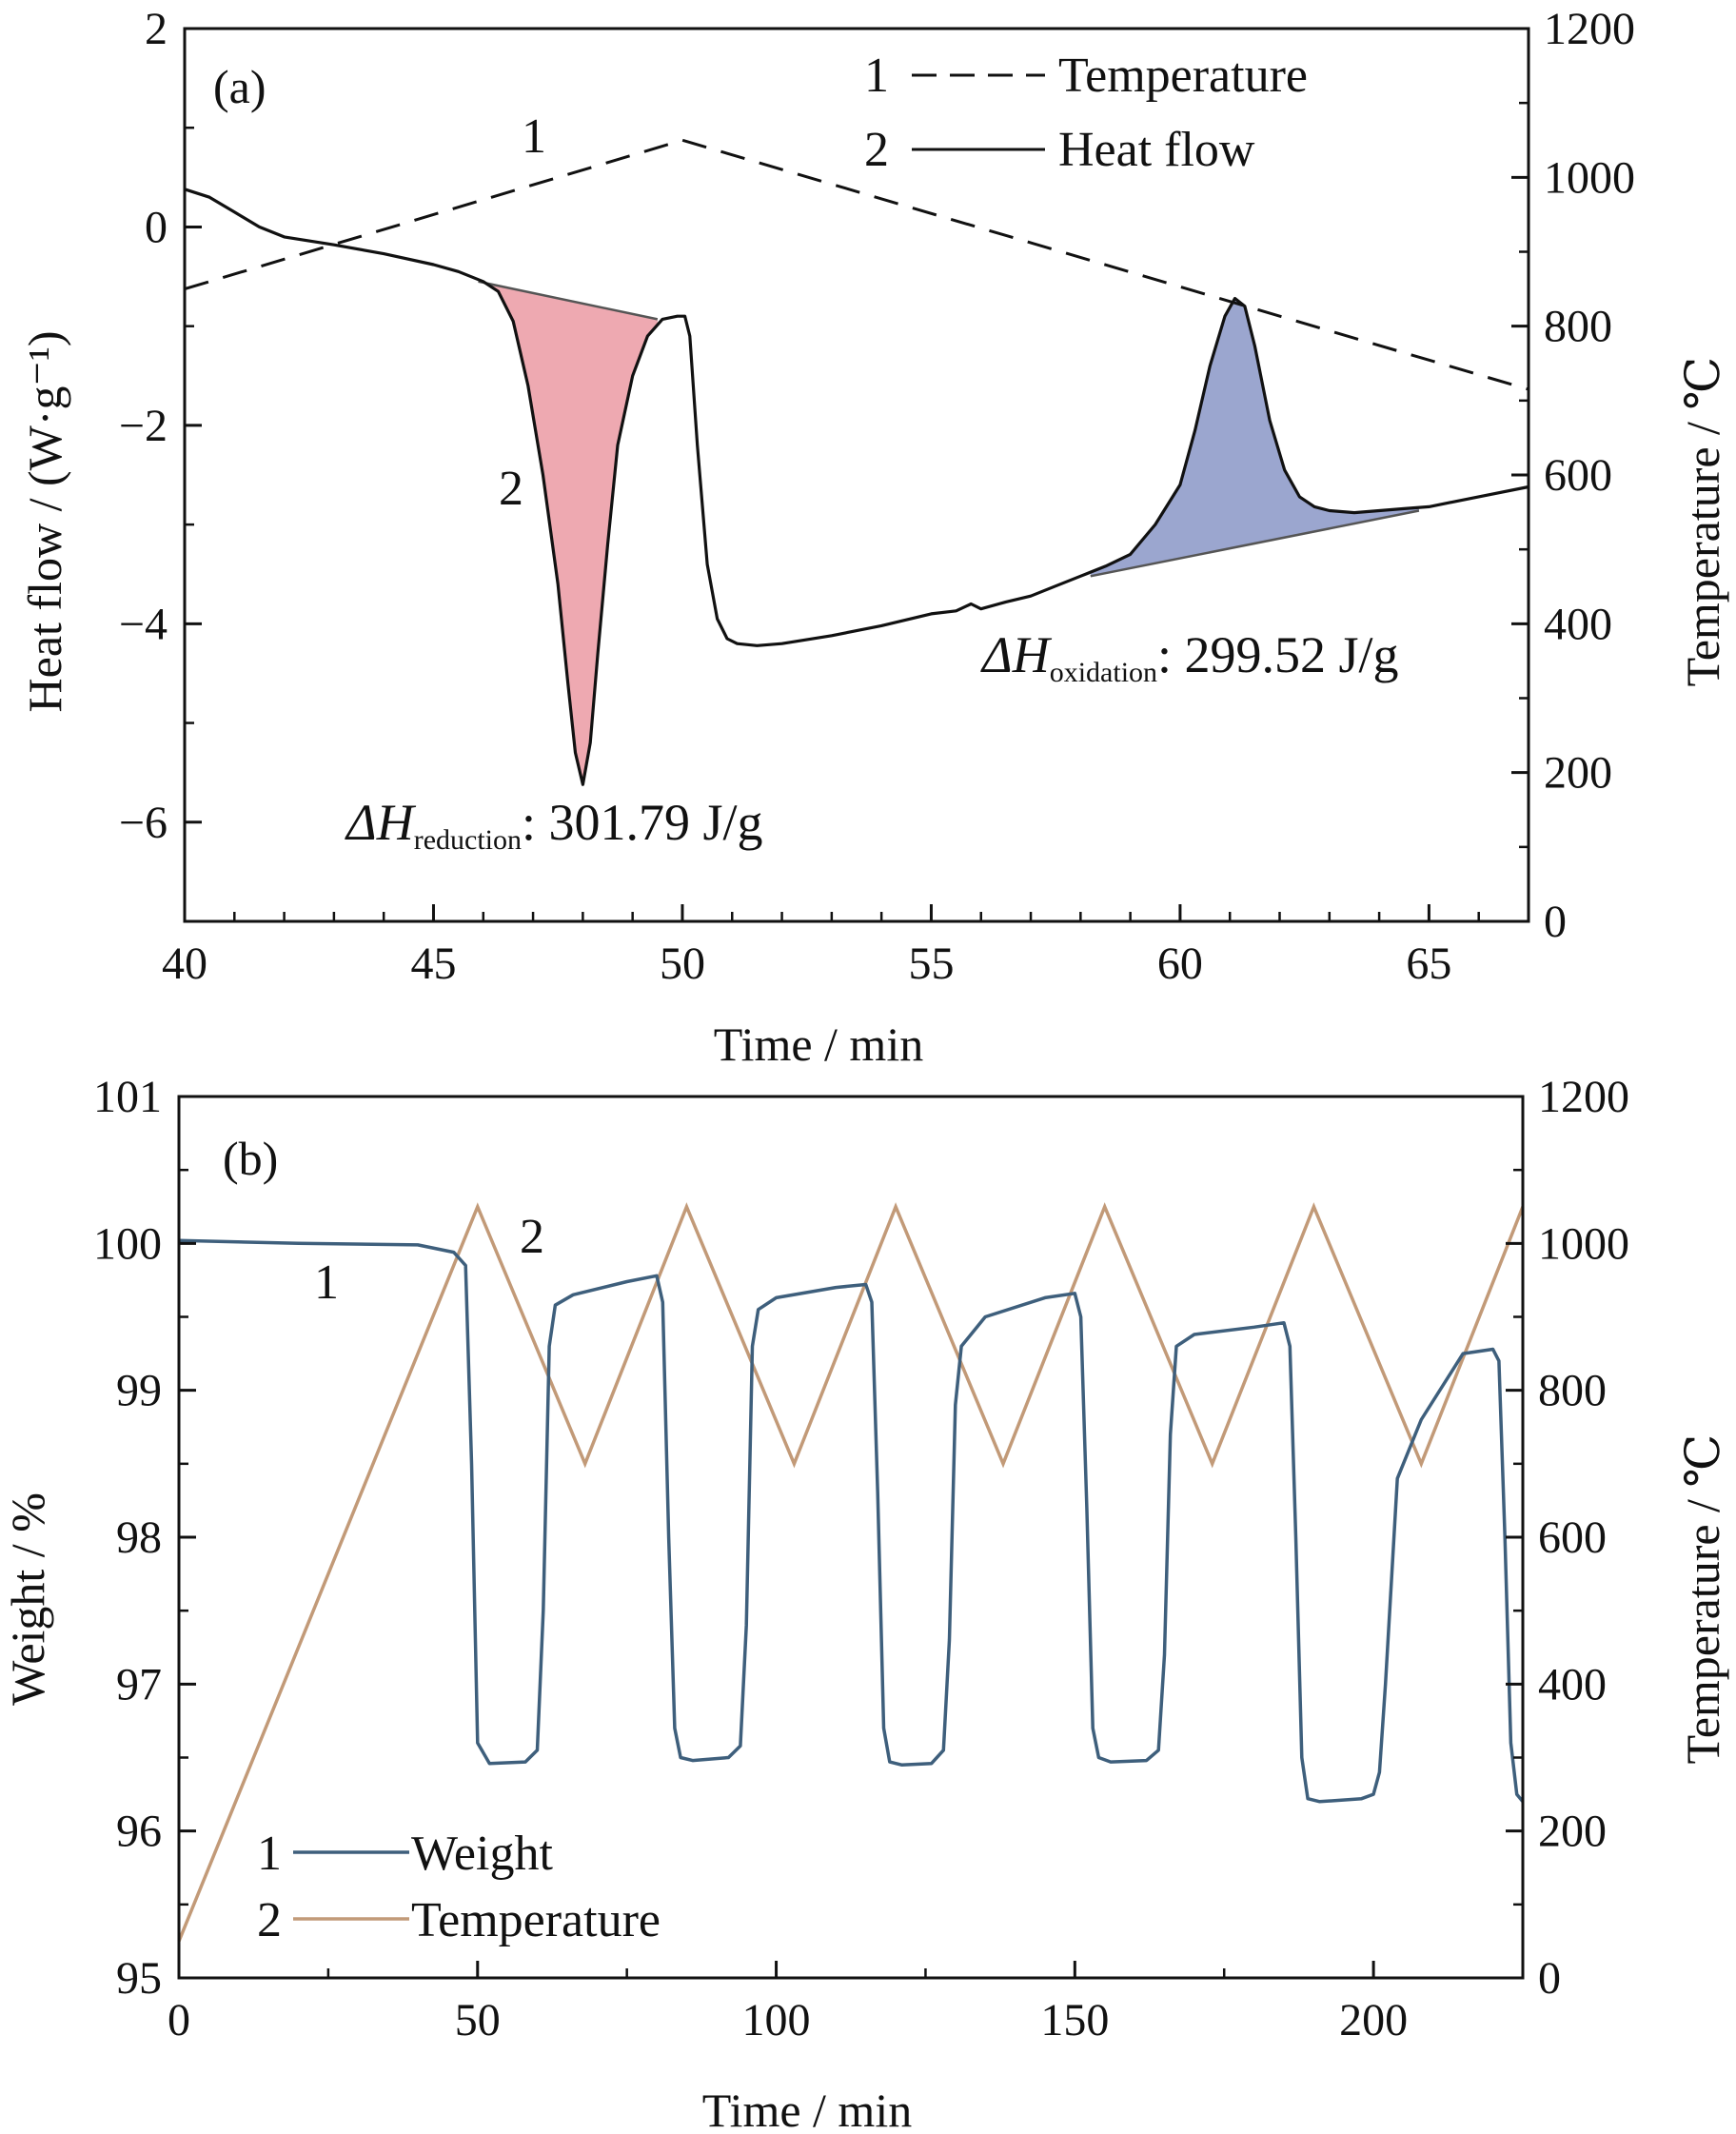 This screenshot has width=1736, height=2134. I want to click on b-legend-weight-number: 1, so click(269, 1854).